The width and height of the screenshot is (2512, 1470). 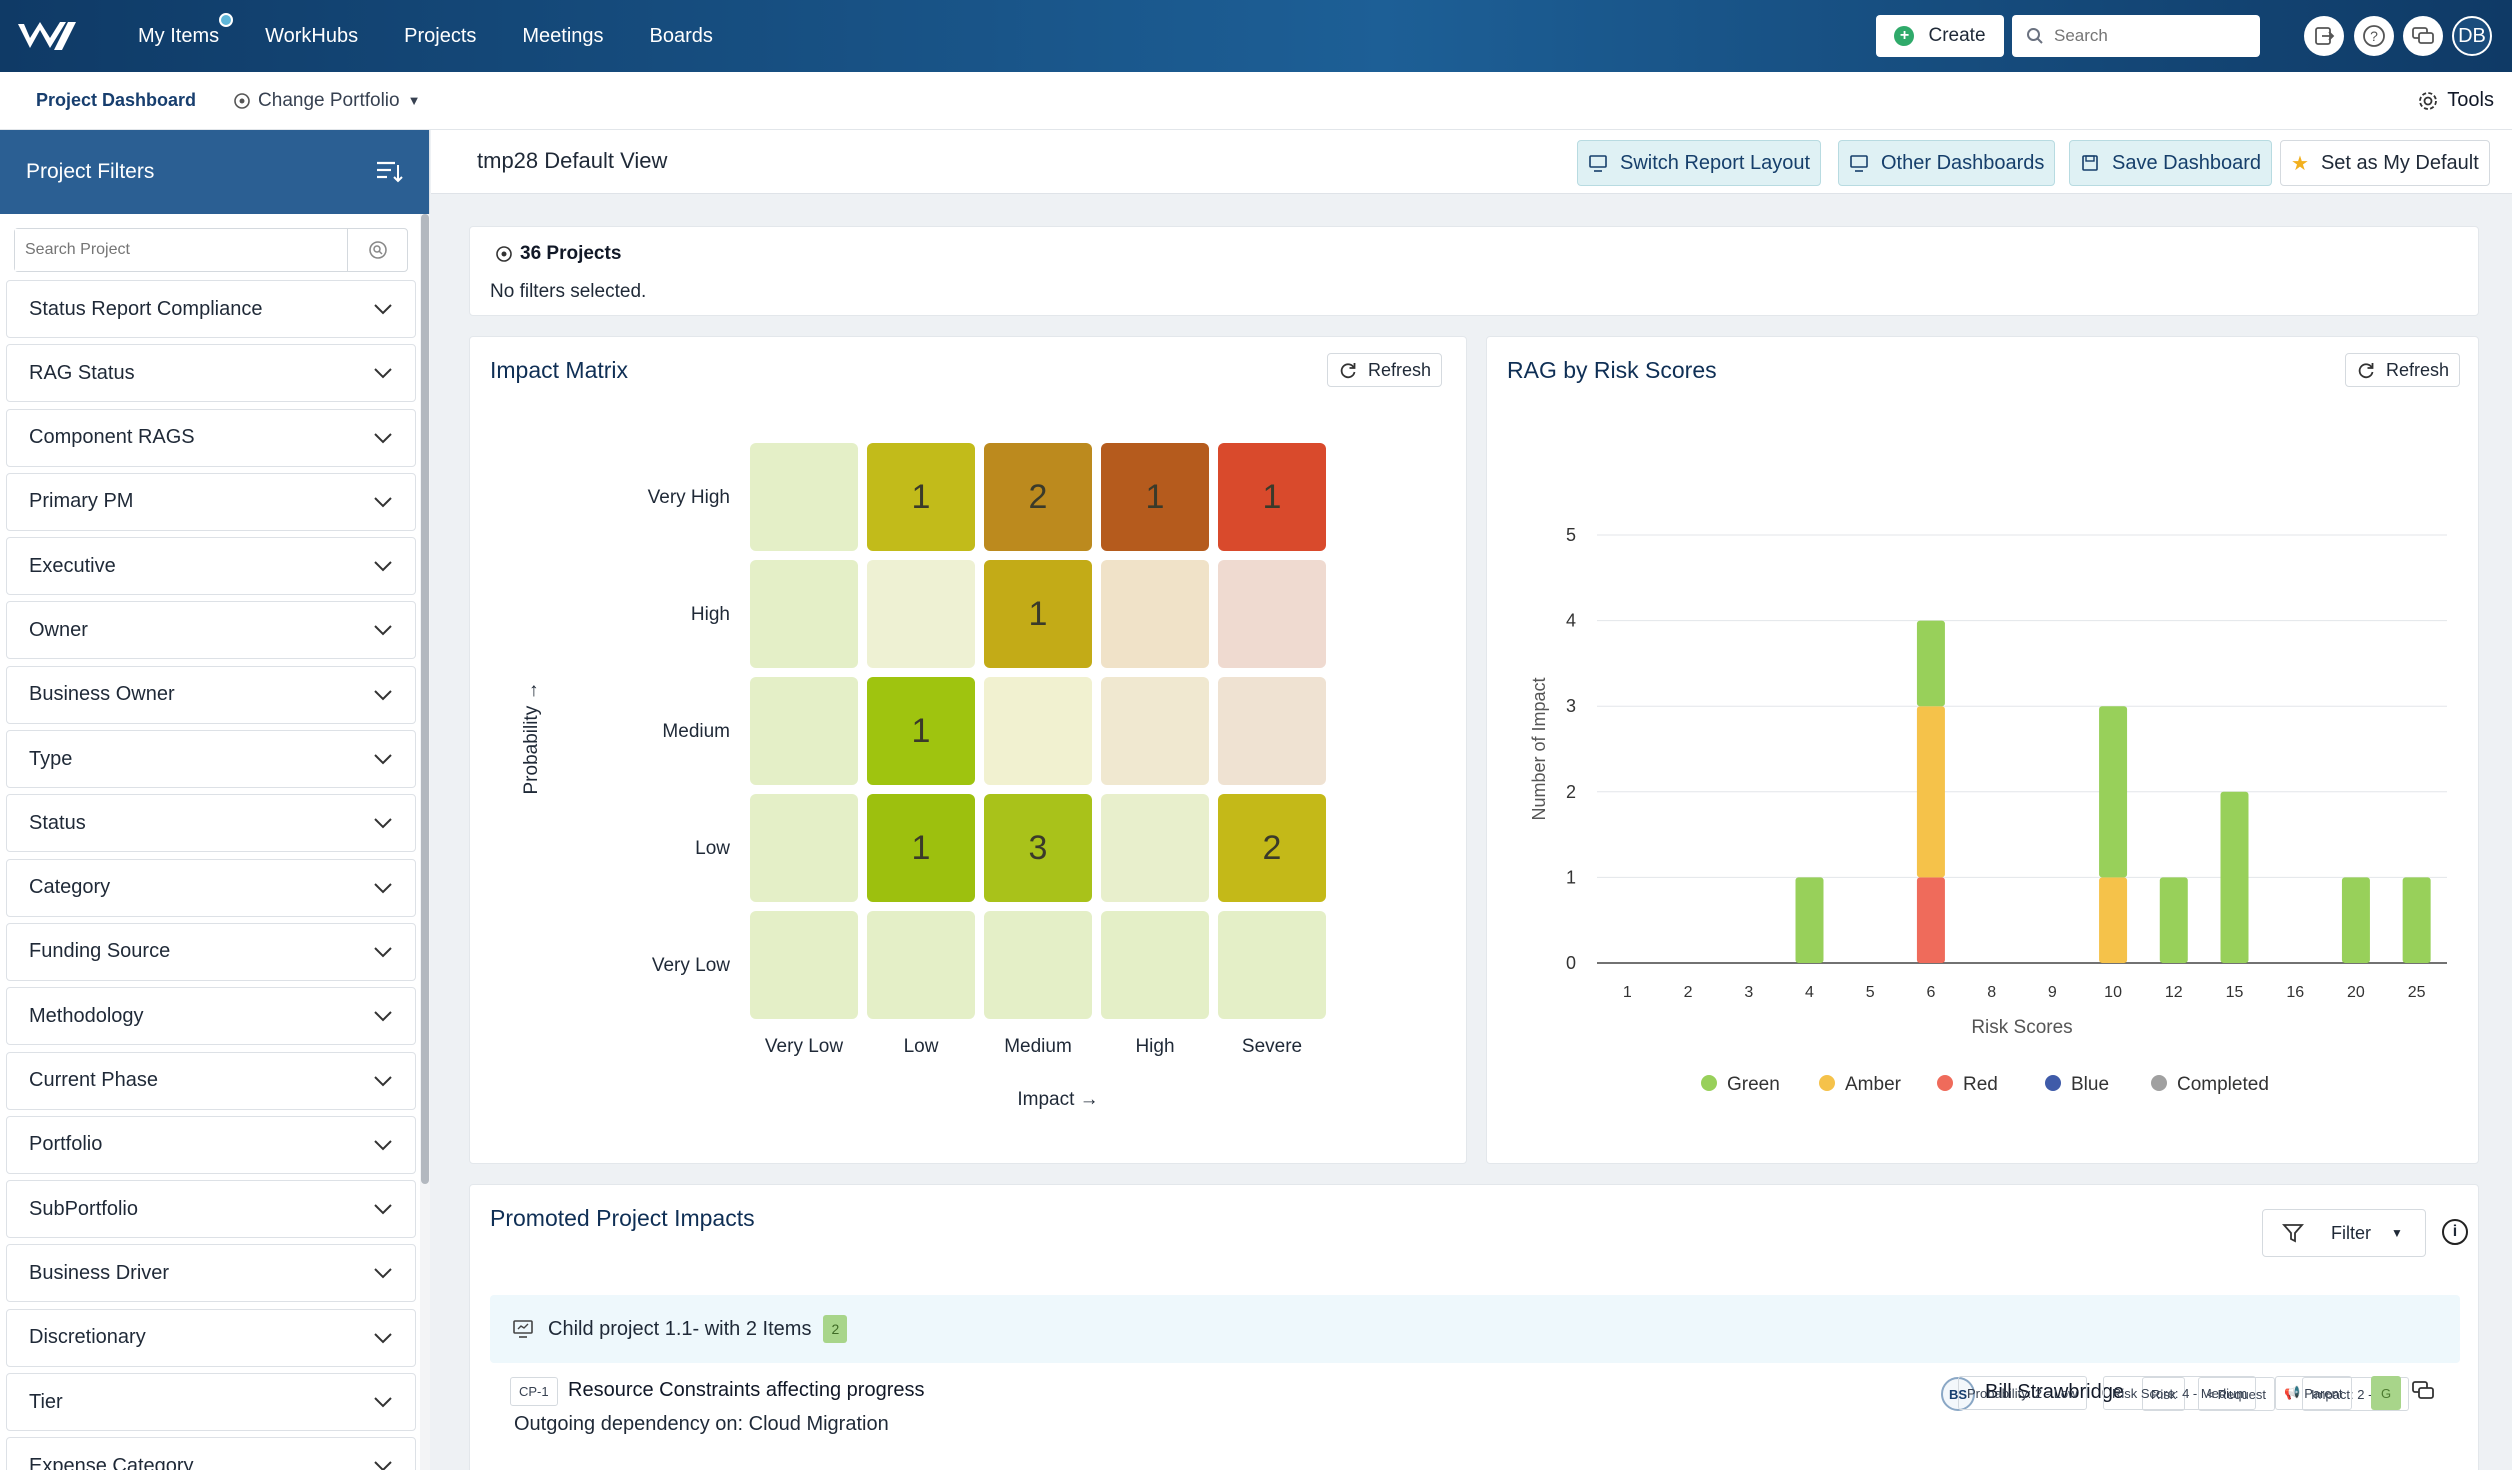 I want to click on filter-item: Owner, so click(x=211, y=630).